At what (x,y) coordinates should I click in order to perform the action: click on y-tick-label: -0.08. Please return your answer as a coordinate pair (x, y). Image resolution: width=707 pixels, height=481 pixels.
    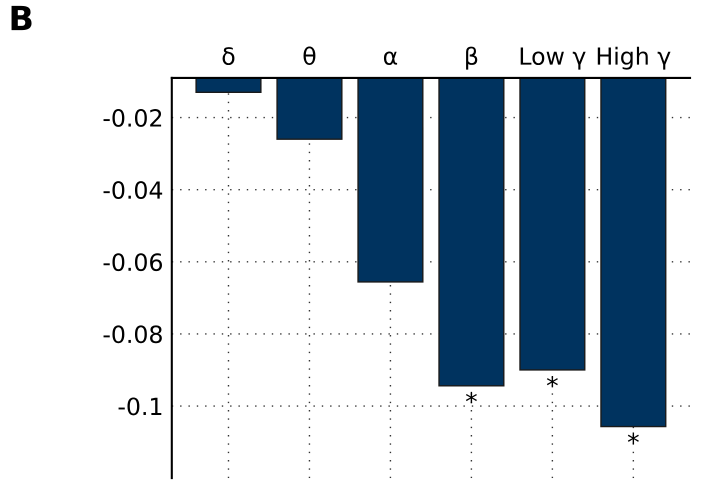
    Looking at the image, I should click on (133, 334).